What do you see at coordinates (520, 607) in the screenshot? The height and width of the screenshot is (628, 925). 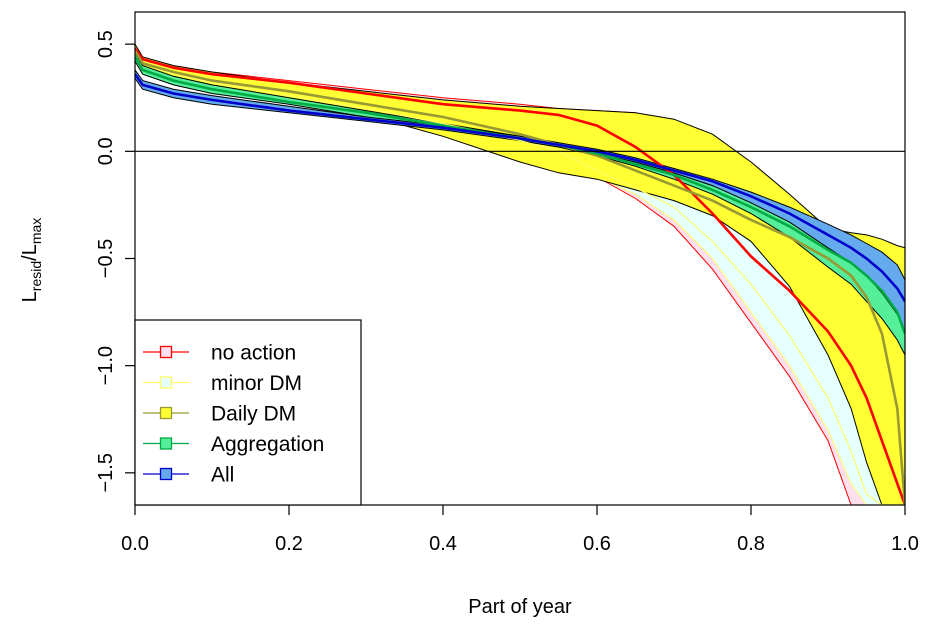 I see `x-axis-label: Part of year` at bounding box center [520, 607].